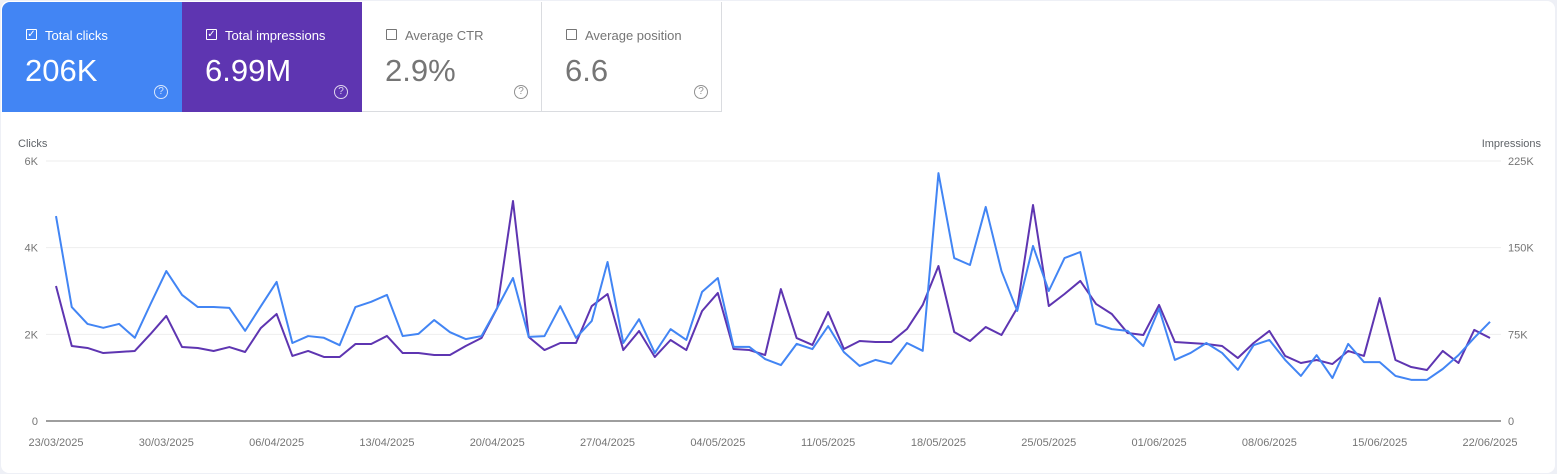 This screenshot has width=1557, height=474. I want to click on x-tick-label: 23/03/2025, so click(55, 443).